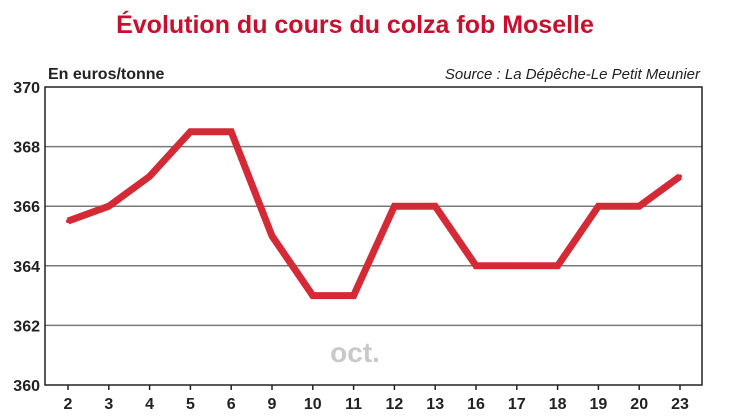 The width and height of the screenshot is (747, 420). Describe the element at coordinates (108, 404) in the screenshot. I see `x-tick-label: 3` at that location.